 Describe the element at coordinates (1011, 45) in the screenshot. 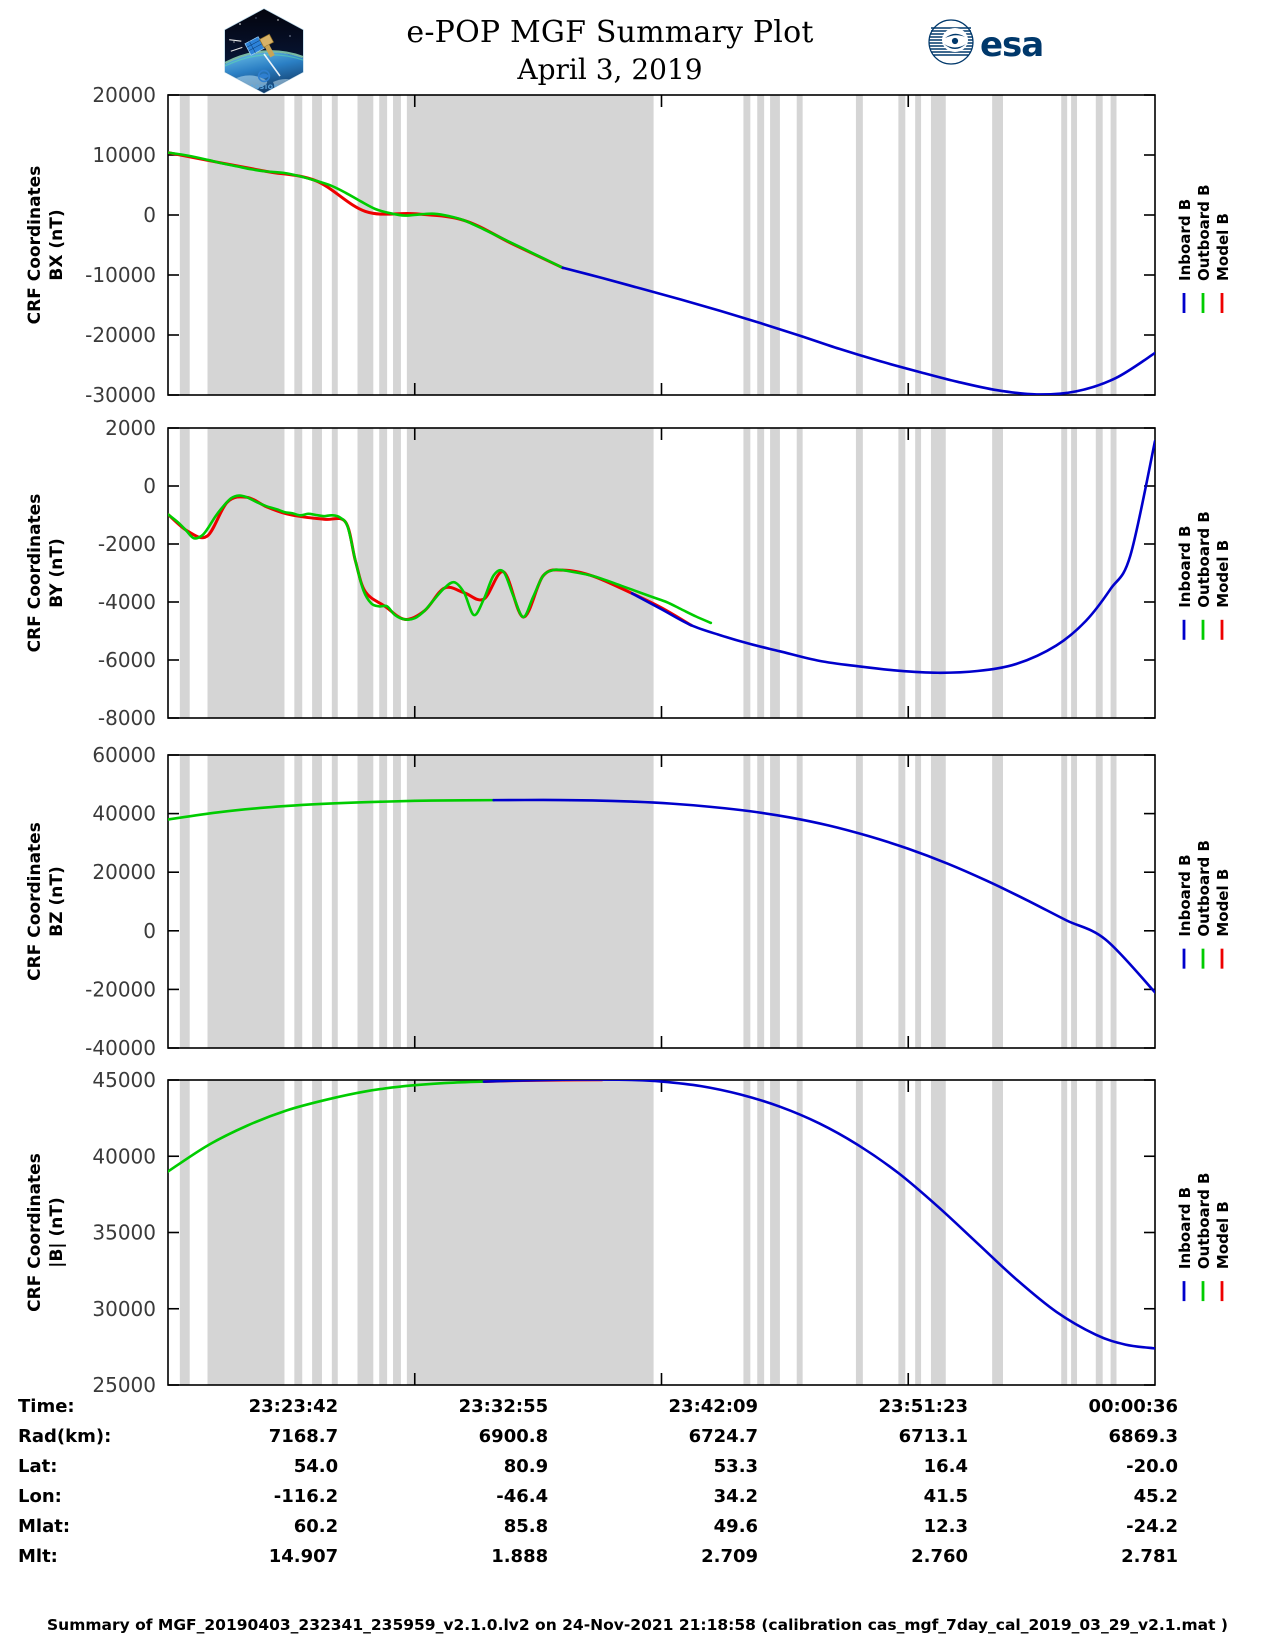

I see `esa-wordmark: esa` at that location.